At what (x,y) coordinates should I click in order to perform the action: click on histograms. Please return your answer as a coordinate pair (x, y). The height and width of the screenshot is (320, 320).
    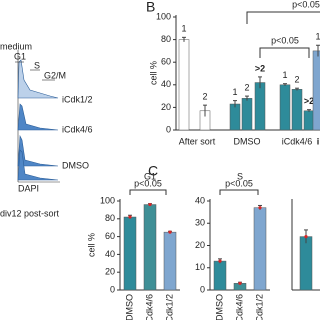
    Looking at the image, I should click on (37, 116).